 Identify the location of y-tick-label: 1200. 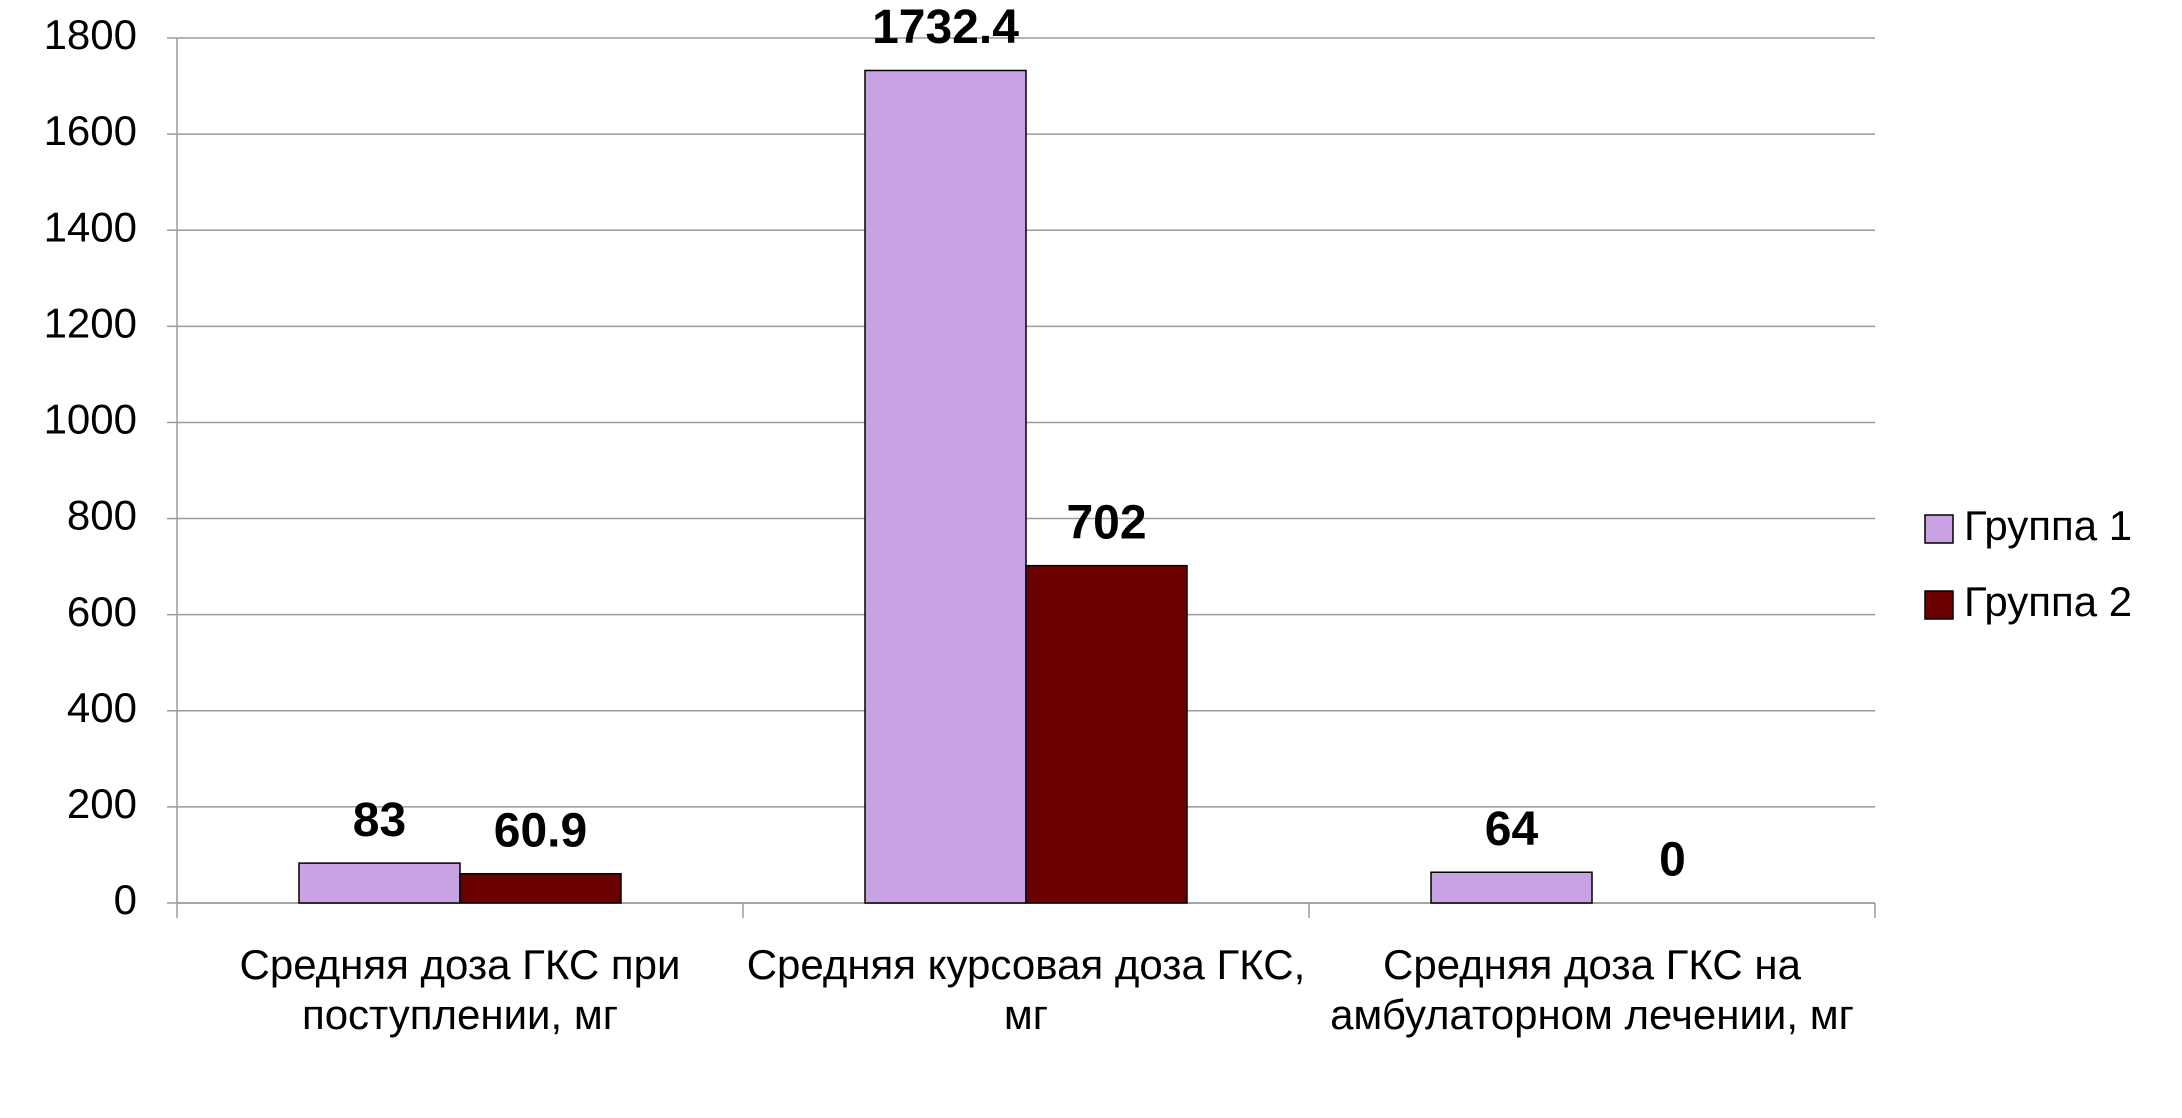
(90, 322).